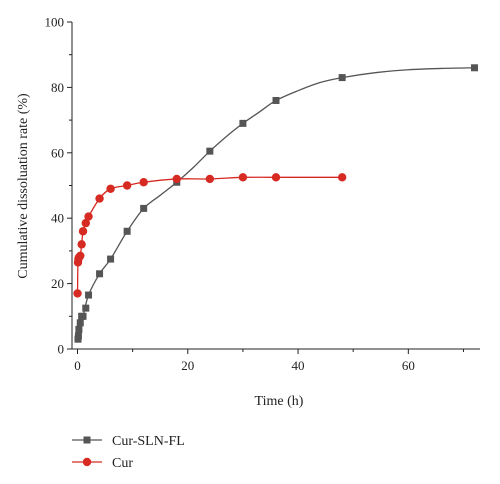 This screenshot has width=500, height=484. I want to click on y-tick-label: 40, so click(57, 218).